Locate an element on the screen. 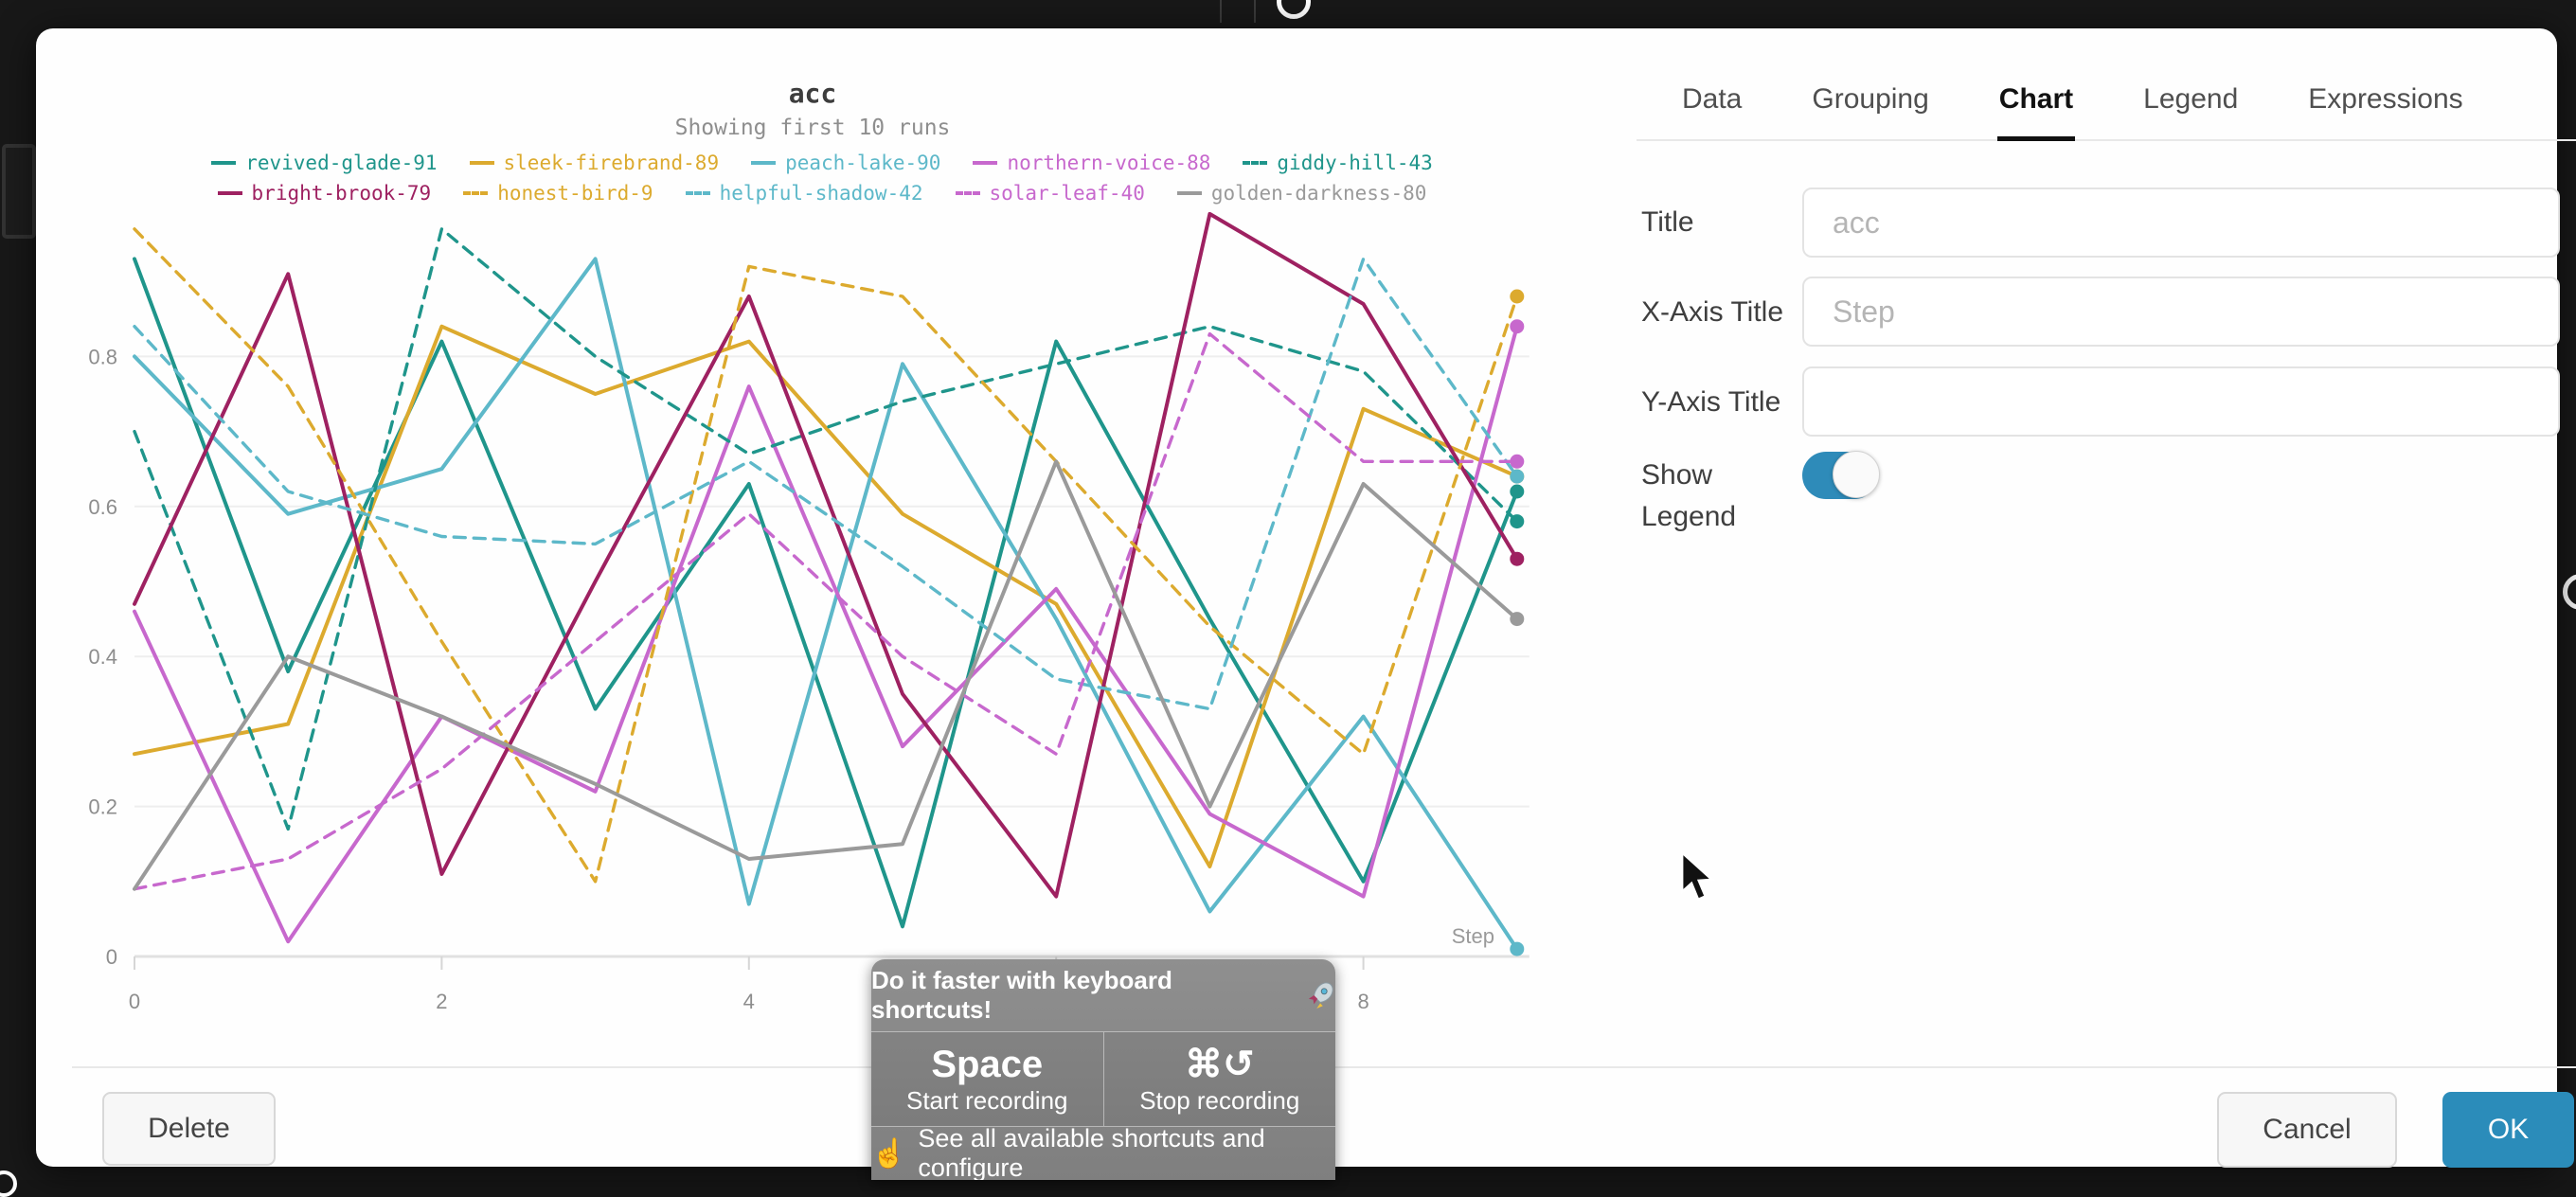 This screenshot has height=1197, width=2576. background-page-icon is located at coordinates (19, 191).